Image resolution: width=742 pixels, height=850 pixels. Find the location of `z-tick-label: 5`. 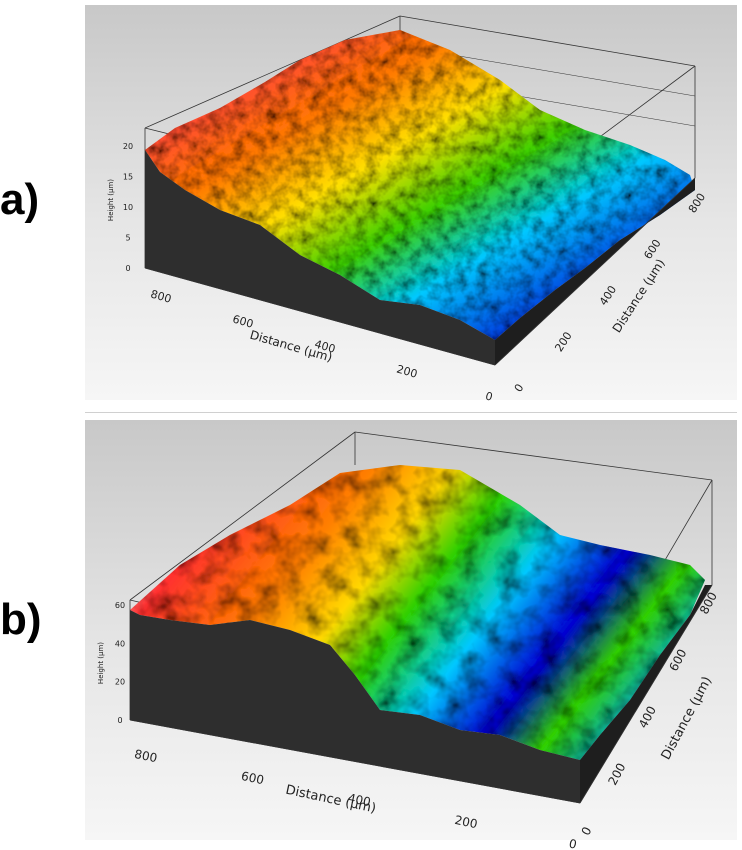

z-tick-label: 5 is located at coordinates (127, 238).